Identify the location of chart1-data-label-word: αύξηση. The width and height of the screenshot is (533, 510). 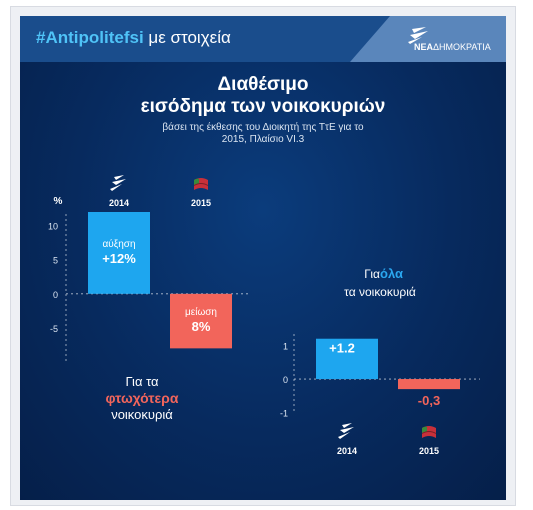
(118, 244).